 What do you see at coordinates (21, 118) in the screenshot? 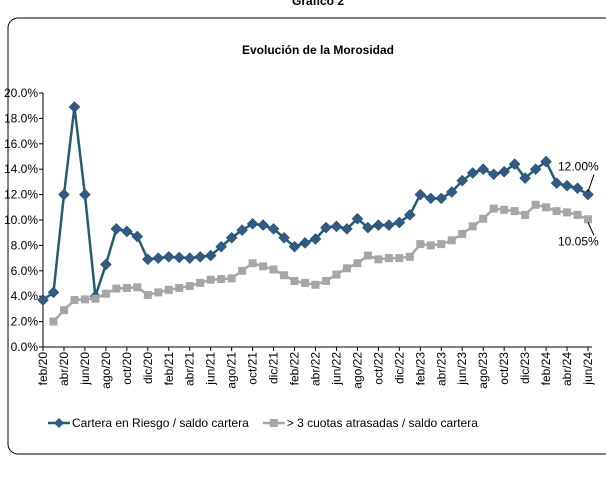
I see `y-tick-label: 18.0%` at bounding box center [21, 118].